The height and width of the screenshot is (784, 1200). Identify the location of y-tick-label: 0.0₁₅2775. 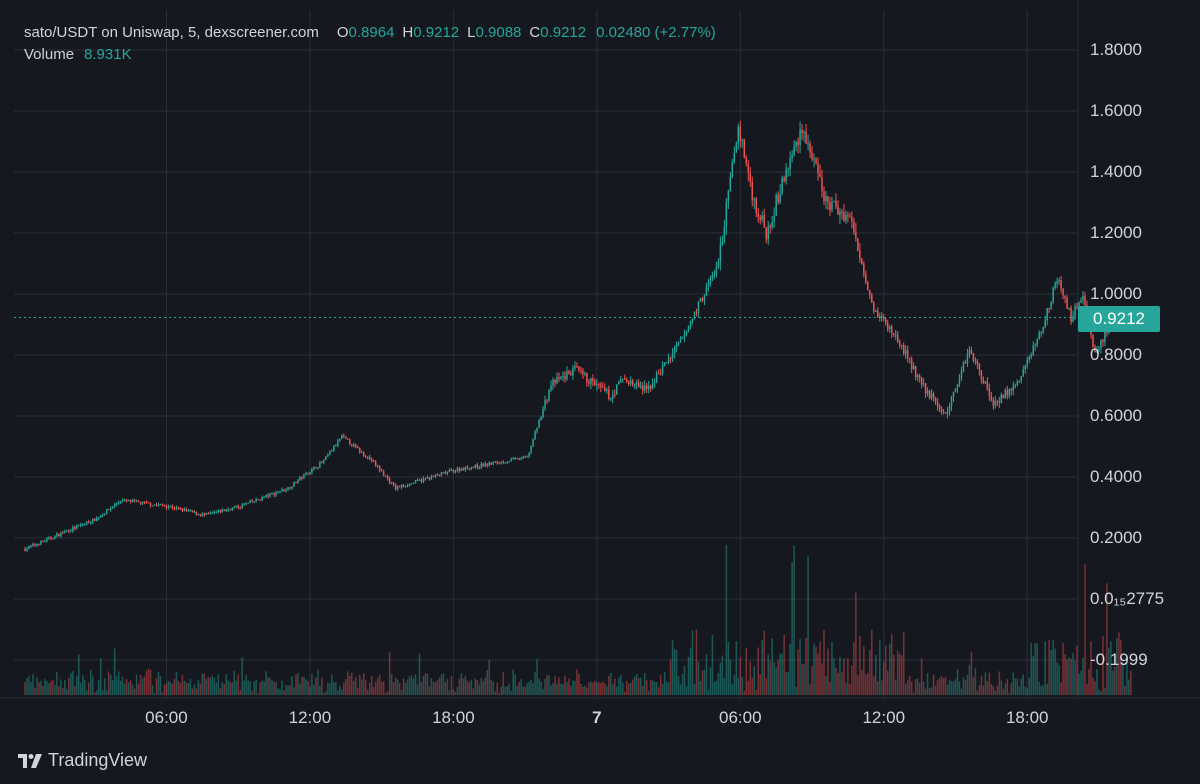
(1127, 598).